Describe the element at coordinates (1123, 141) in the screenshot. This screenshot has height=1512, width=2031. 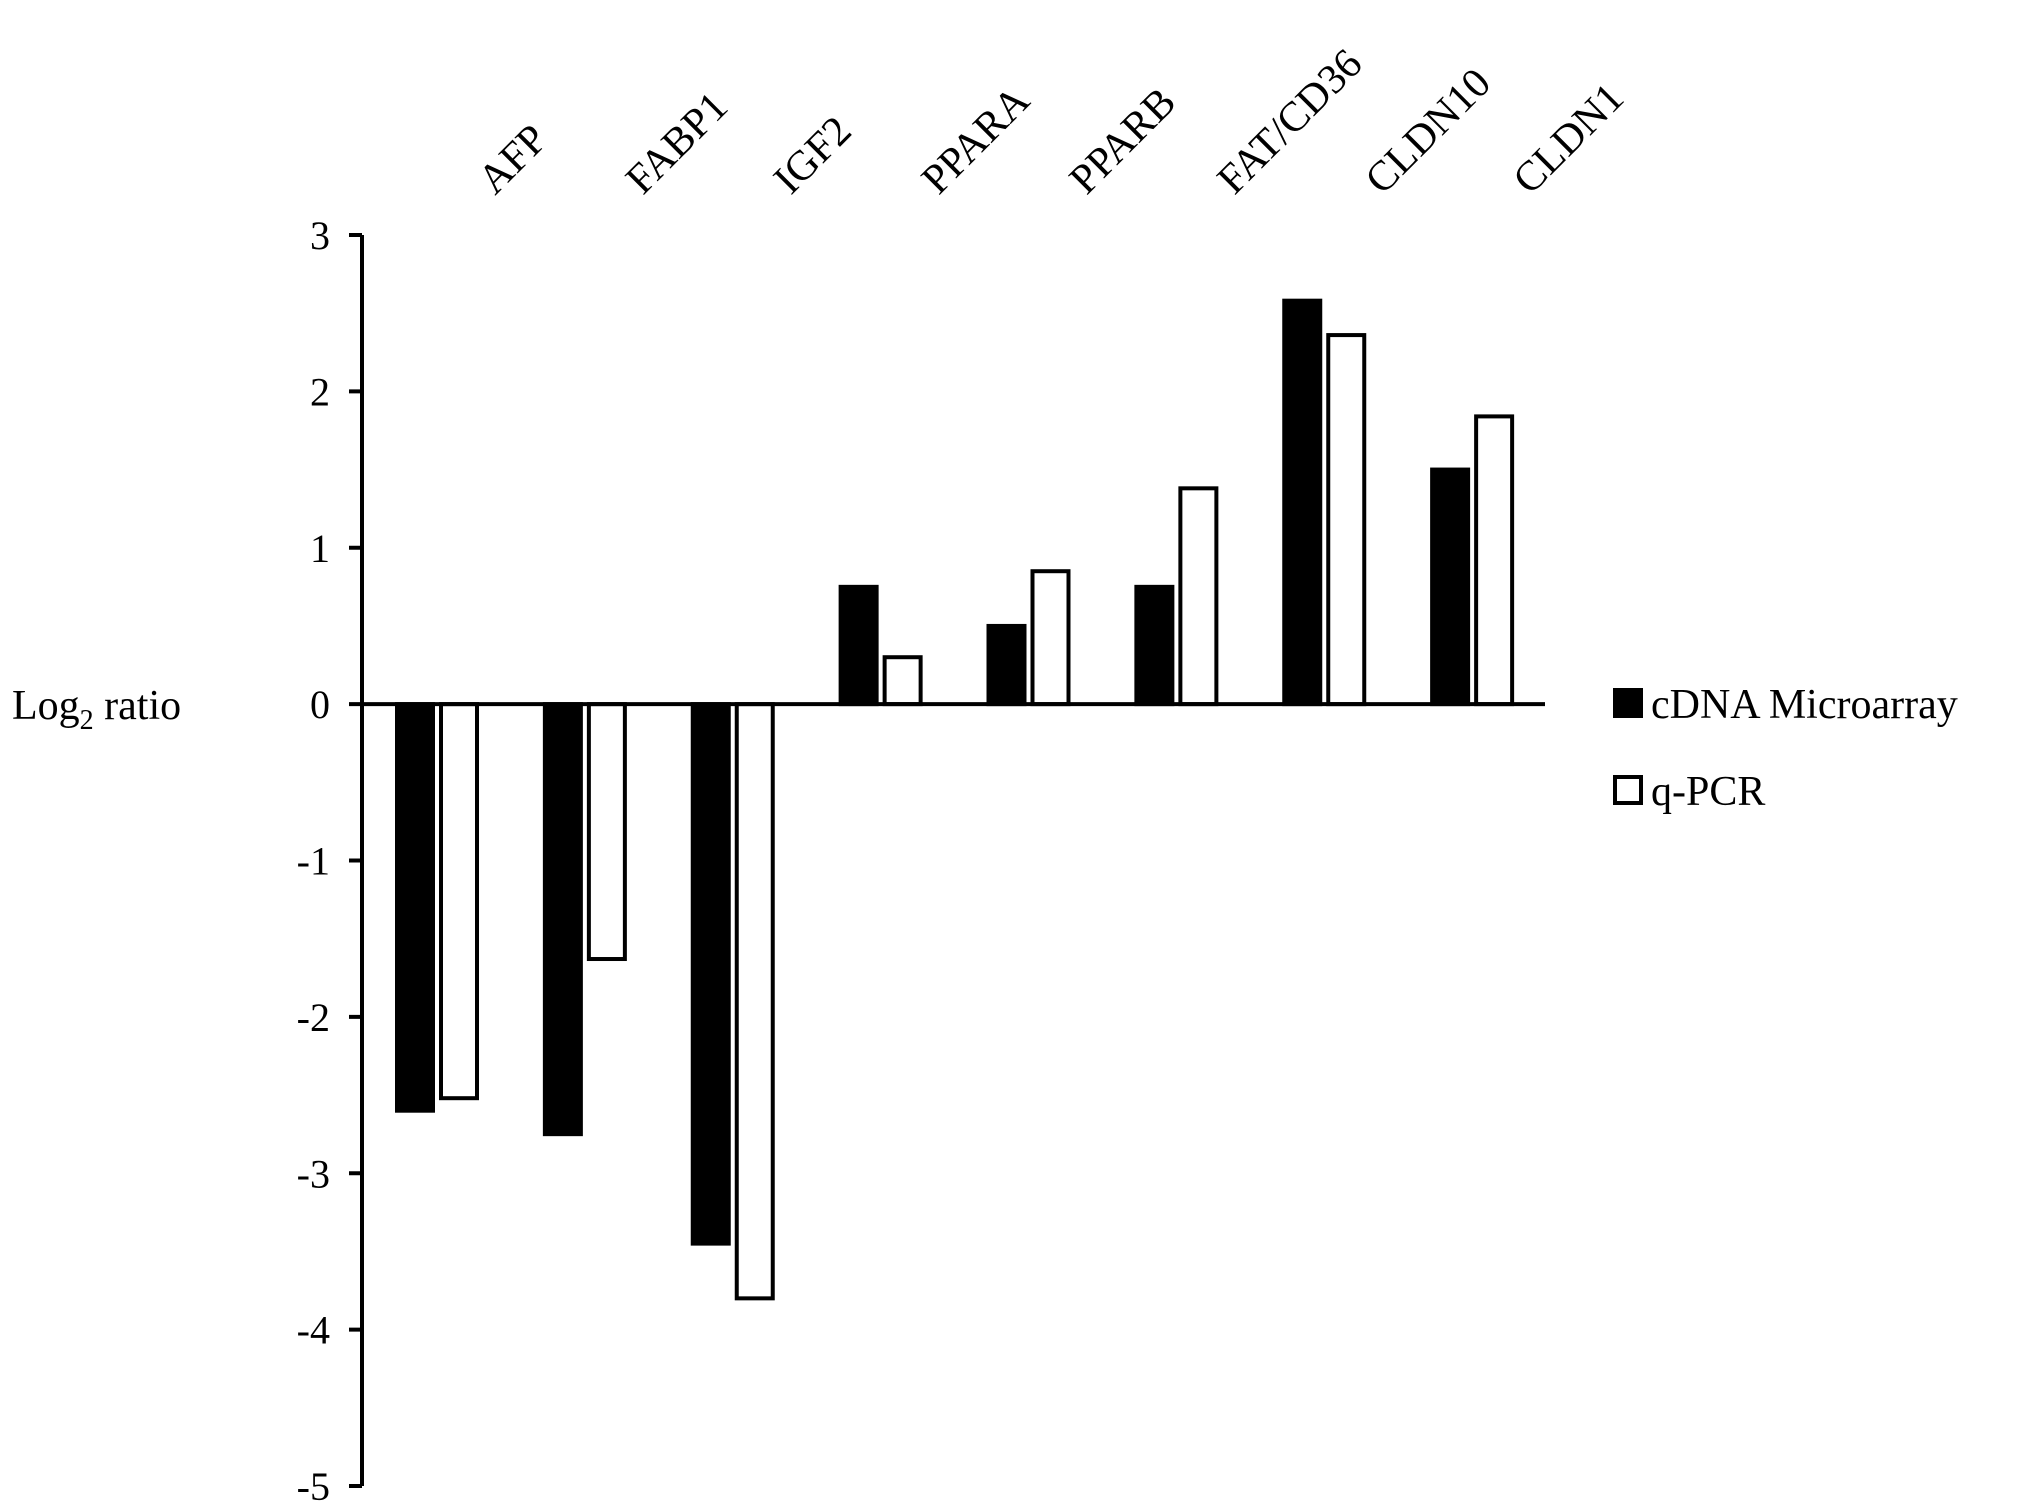
I see `category-label: PPARB` at that location.